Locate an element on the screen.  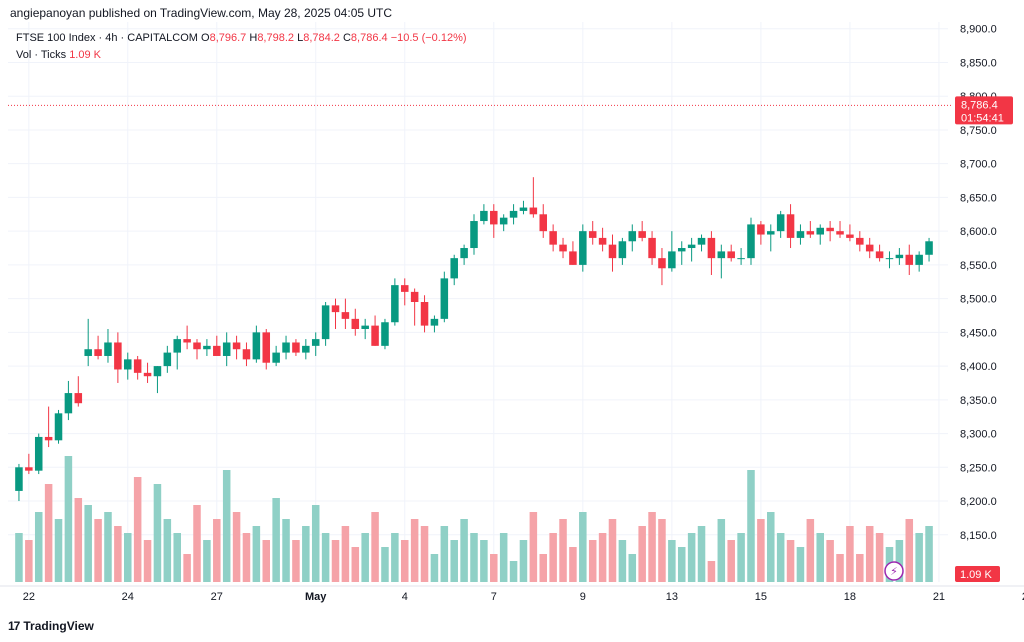
close-value: 8,786.4 is located at coordinates (369, 38).